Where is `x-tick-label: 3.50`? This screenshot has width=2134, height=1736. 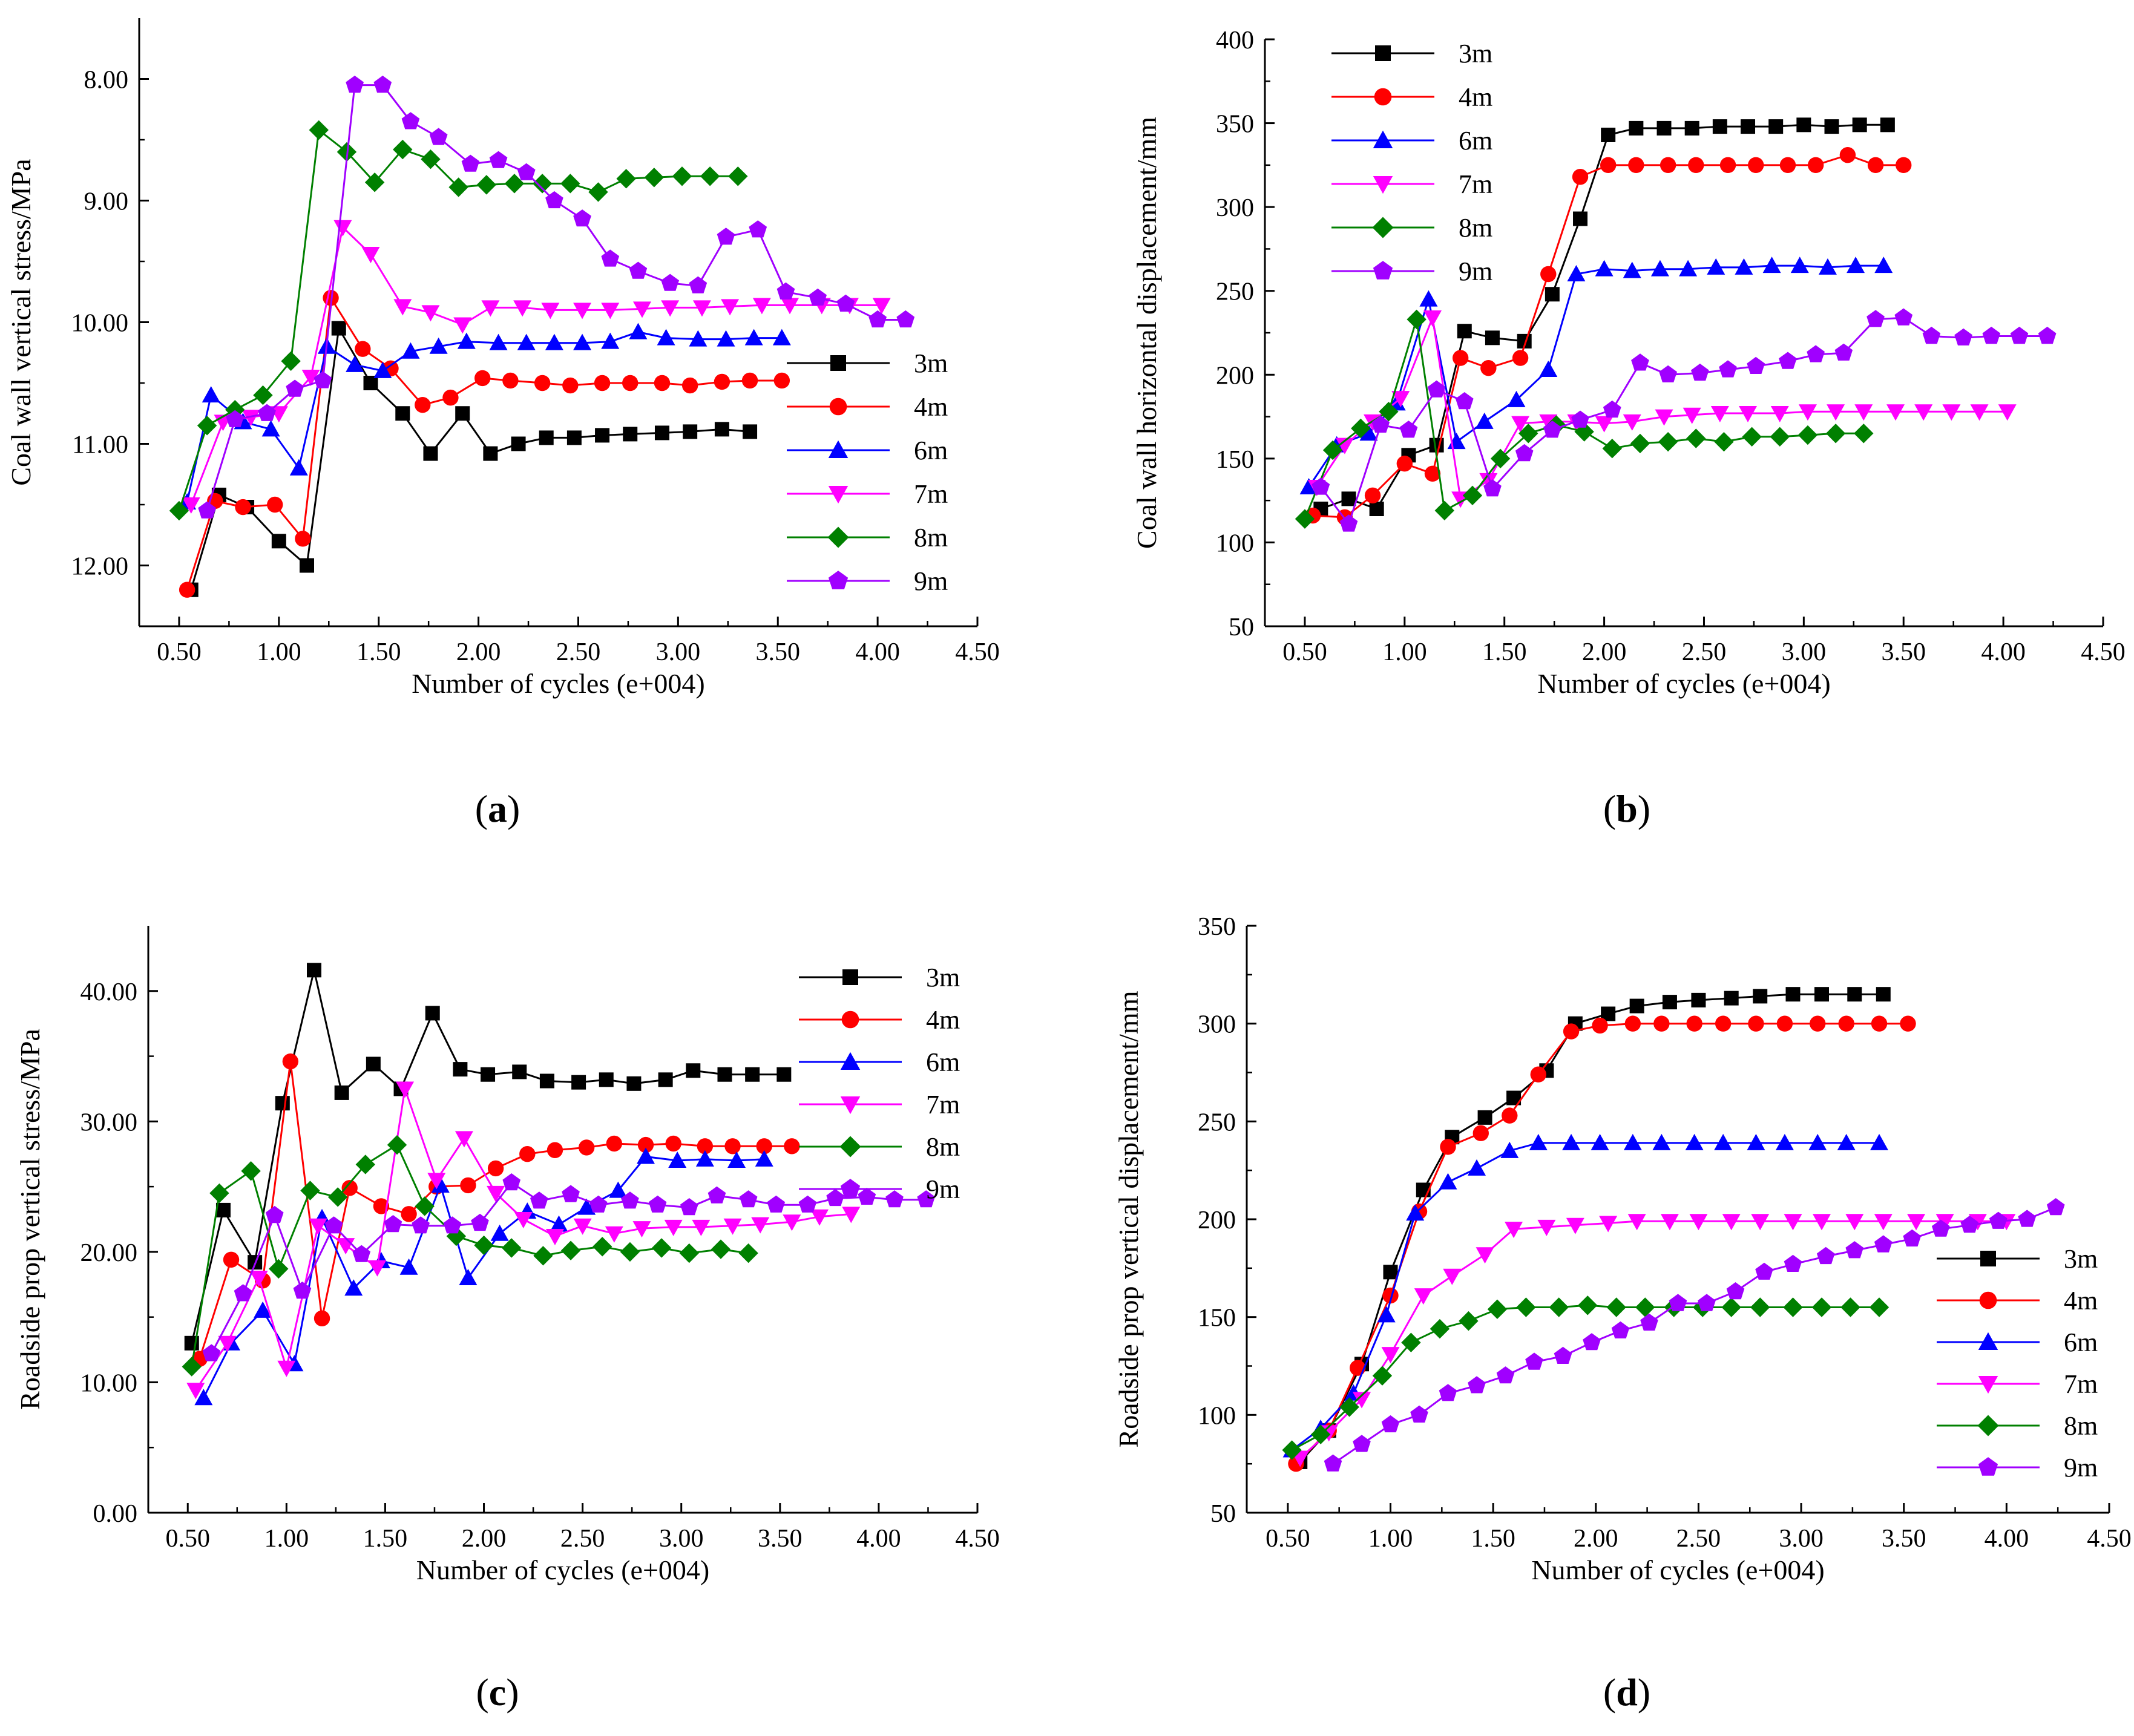
x-tick-label: 3.50 is located at coordinates (1903, 652).